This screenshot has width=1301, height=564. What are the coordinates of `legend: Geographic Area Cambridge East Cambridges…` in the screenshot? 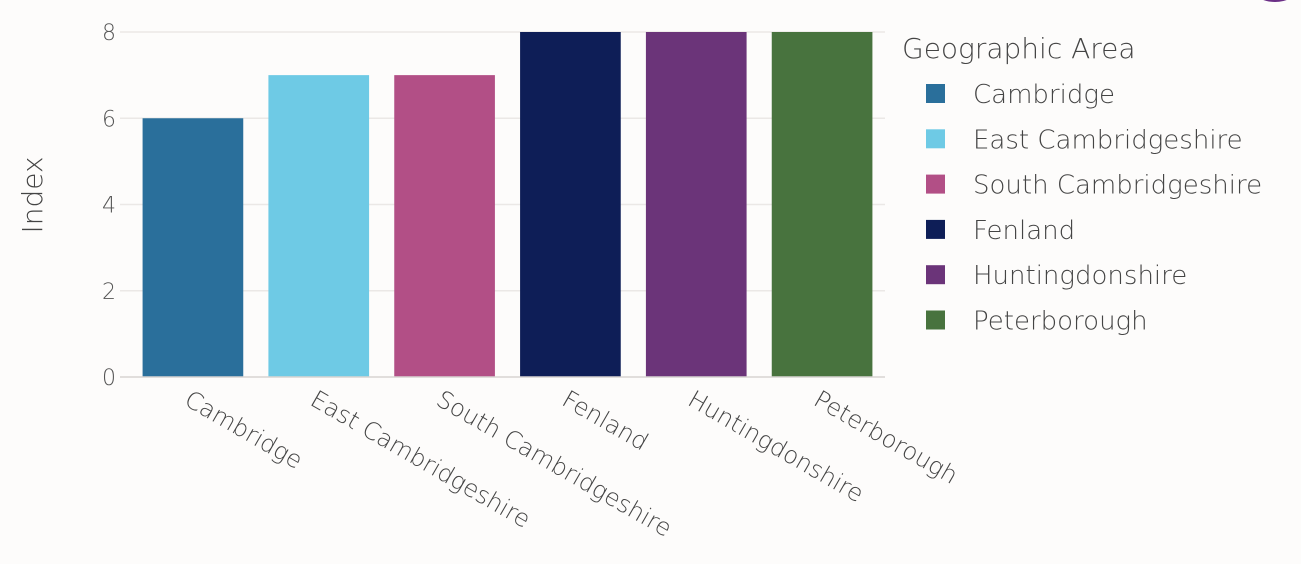 It's located at (1082, 184).